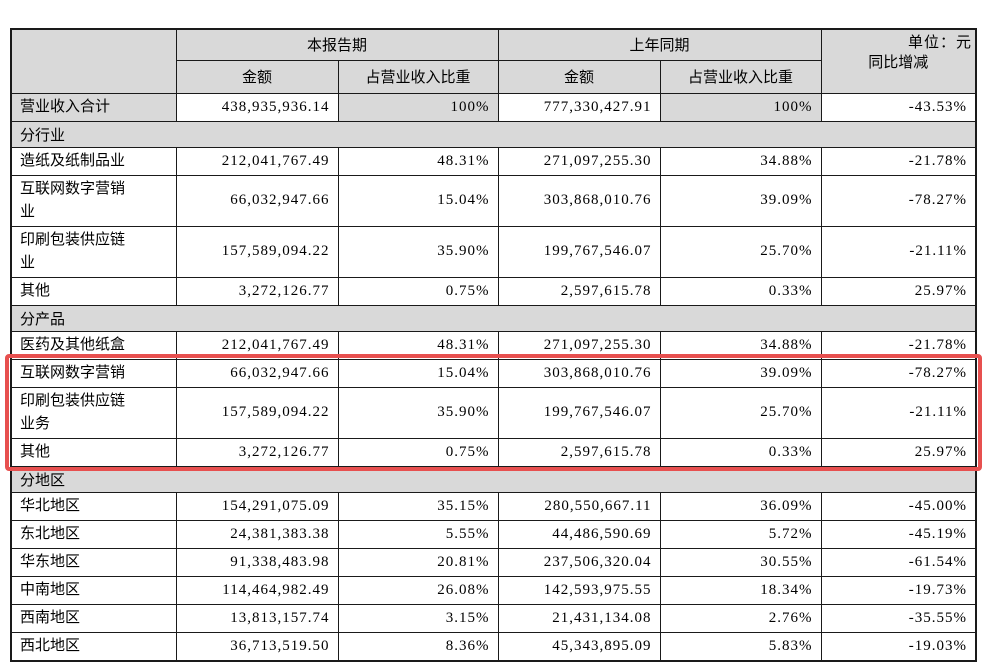 This screenshot has width=984, height=669. What do you see at coordinates (93, 345) in the screenshot?
I see `row-label-cell: 医药及其他纸盒` at bounding box center [93, 345].